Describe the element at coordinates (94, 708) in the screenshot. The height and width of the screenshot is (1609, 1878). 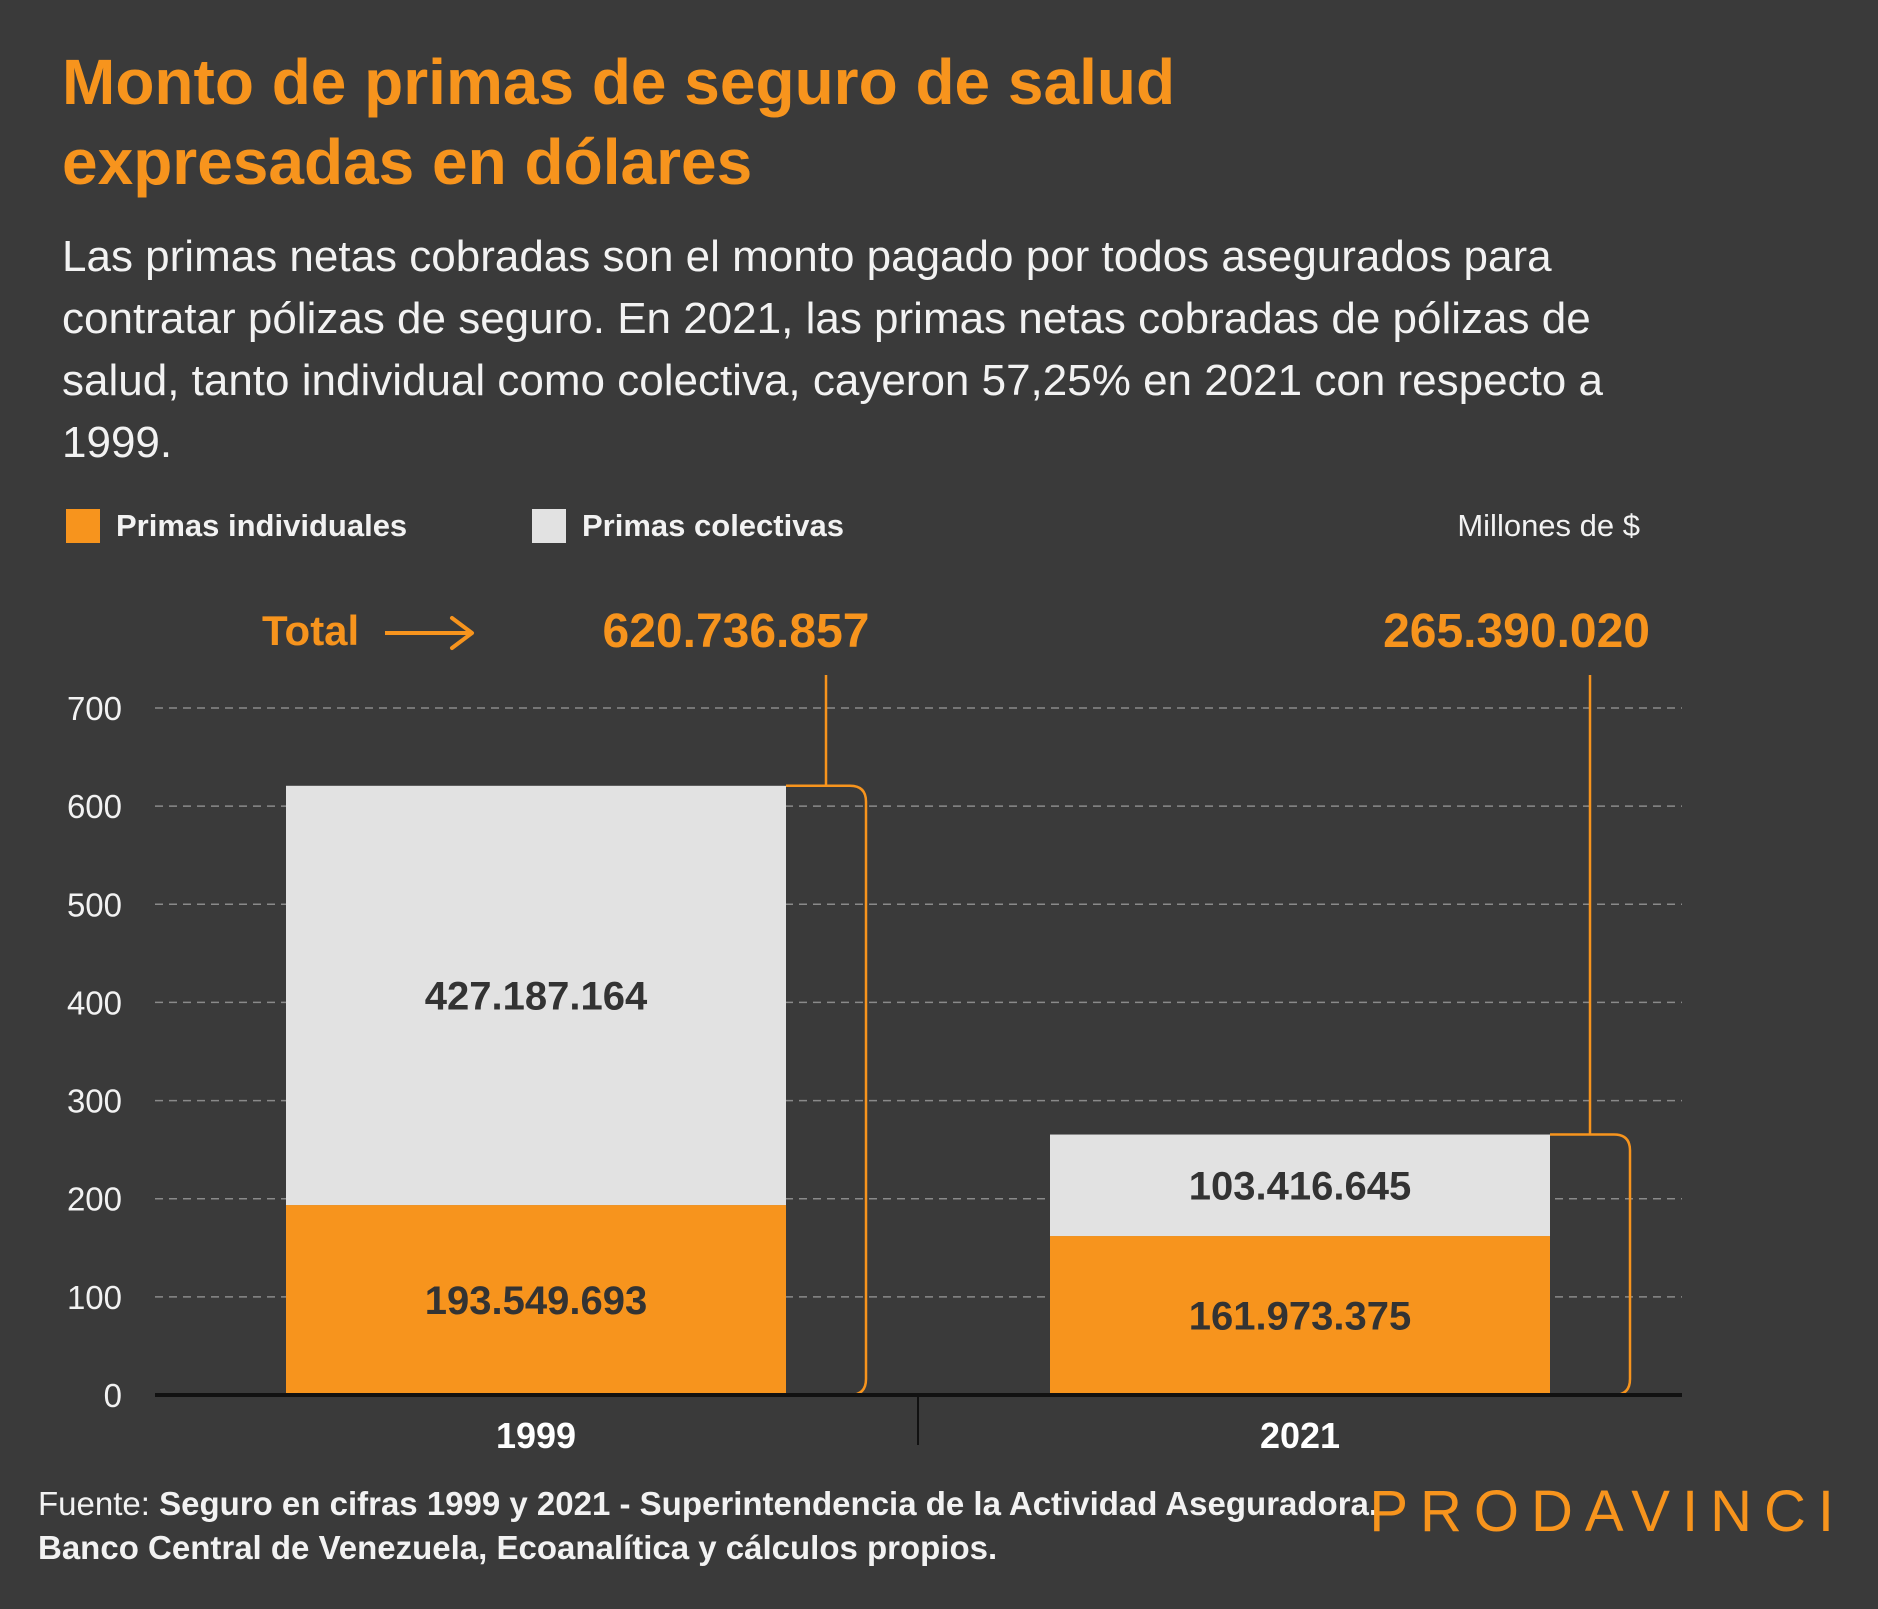
I see `y-tick-label-700: 700` at that location.